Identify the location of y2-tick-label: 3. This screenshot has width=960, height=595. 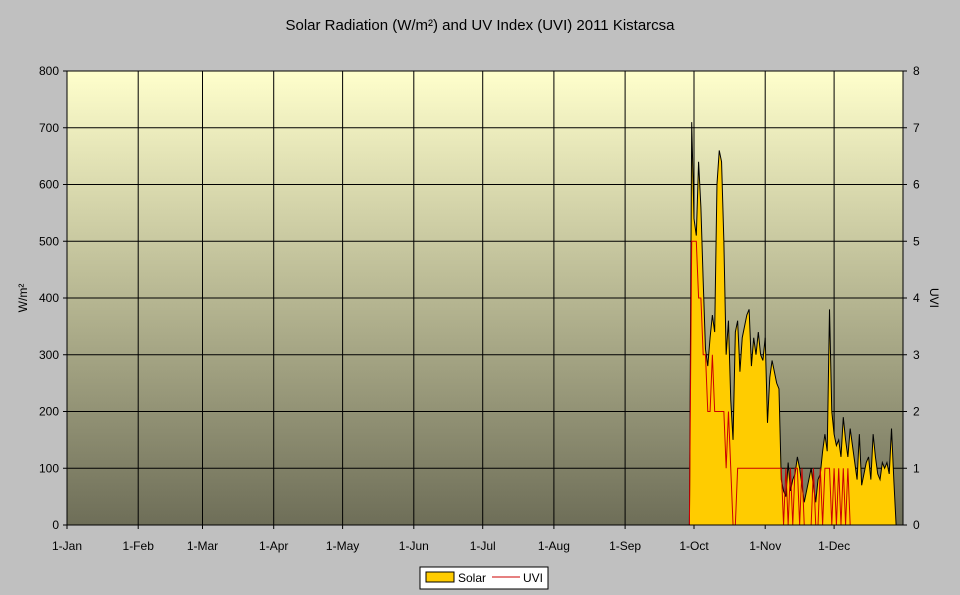
(916, 355).